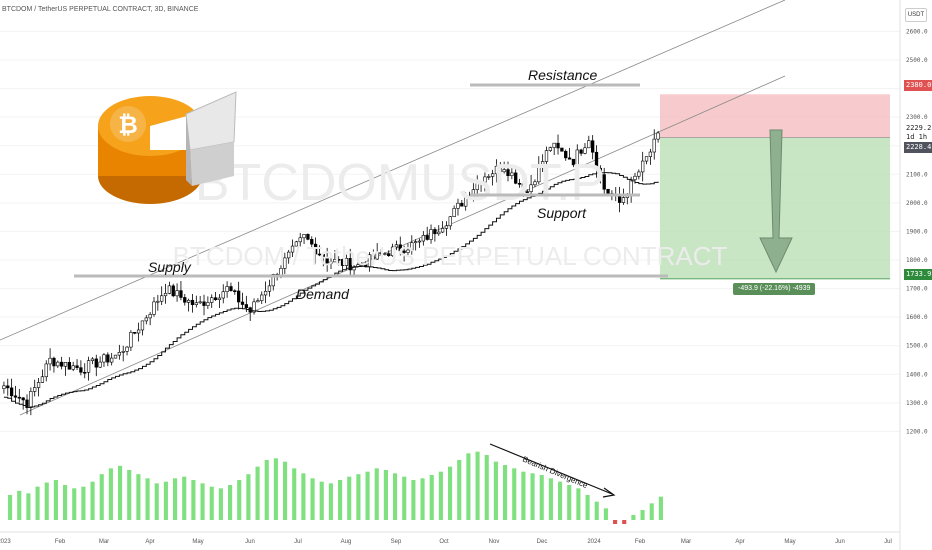 Image resolution: width=932 pixels, height=550 pixels. Describe the element at coordinates (464, 487) in the screenshot. I see `oscillator: 0.020.040.060.080.0` at that location.